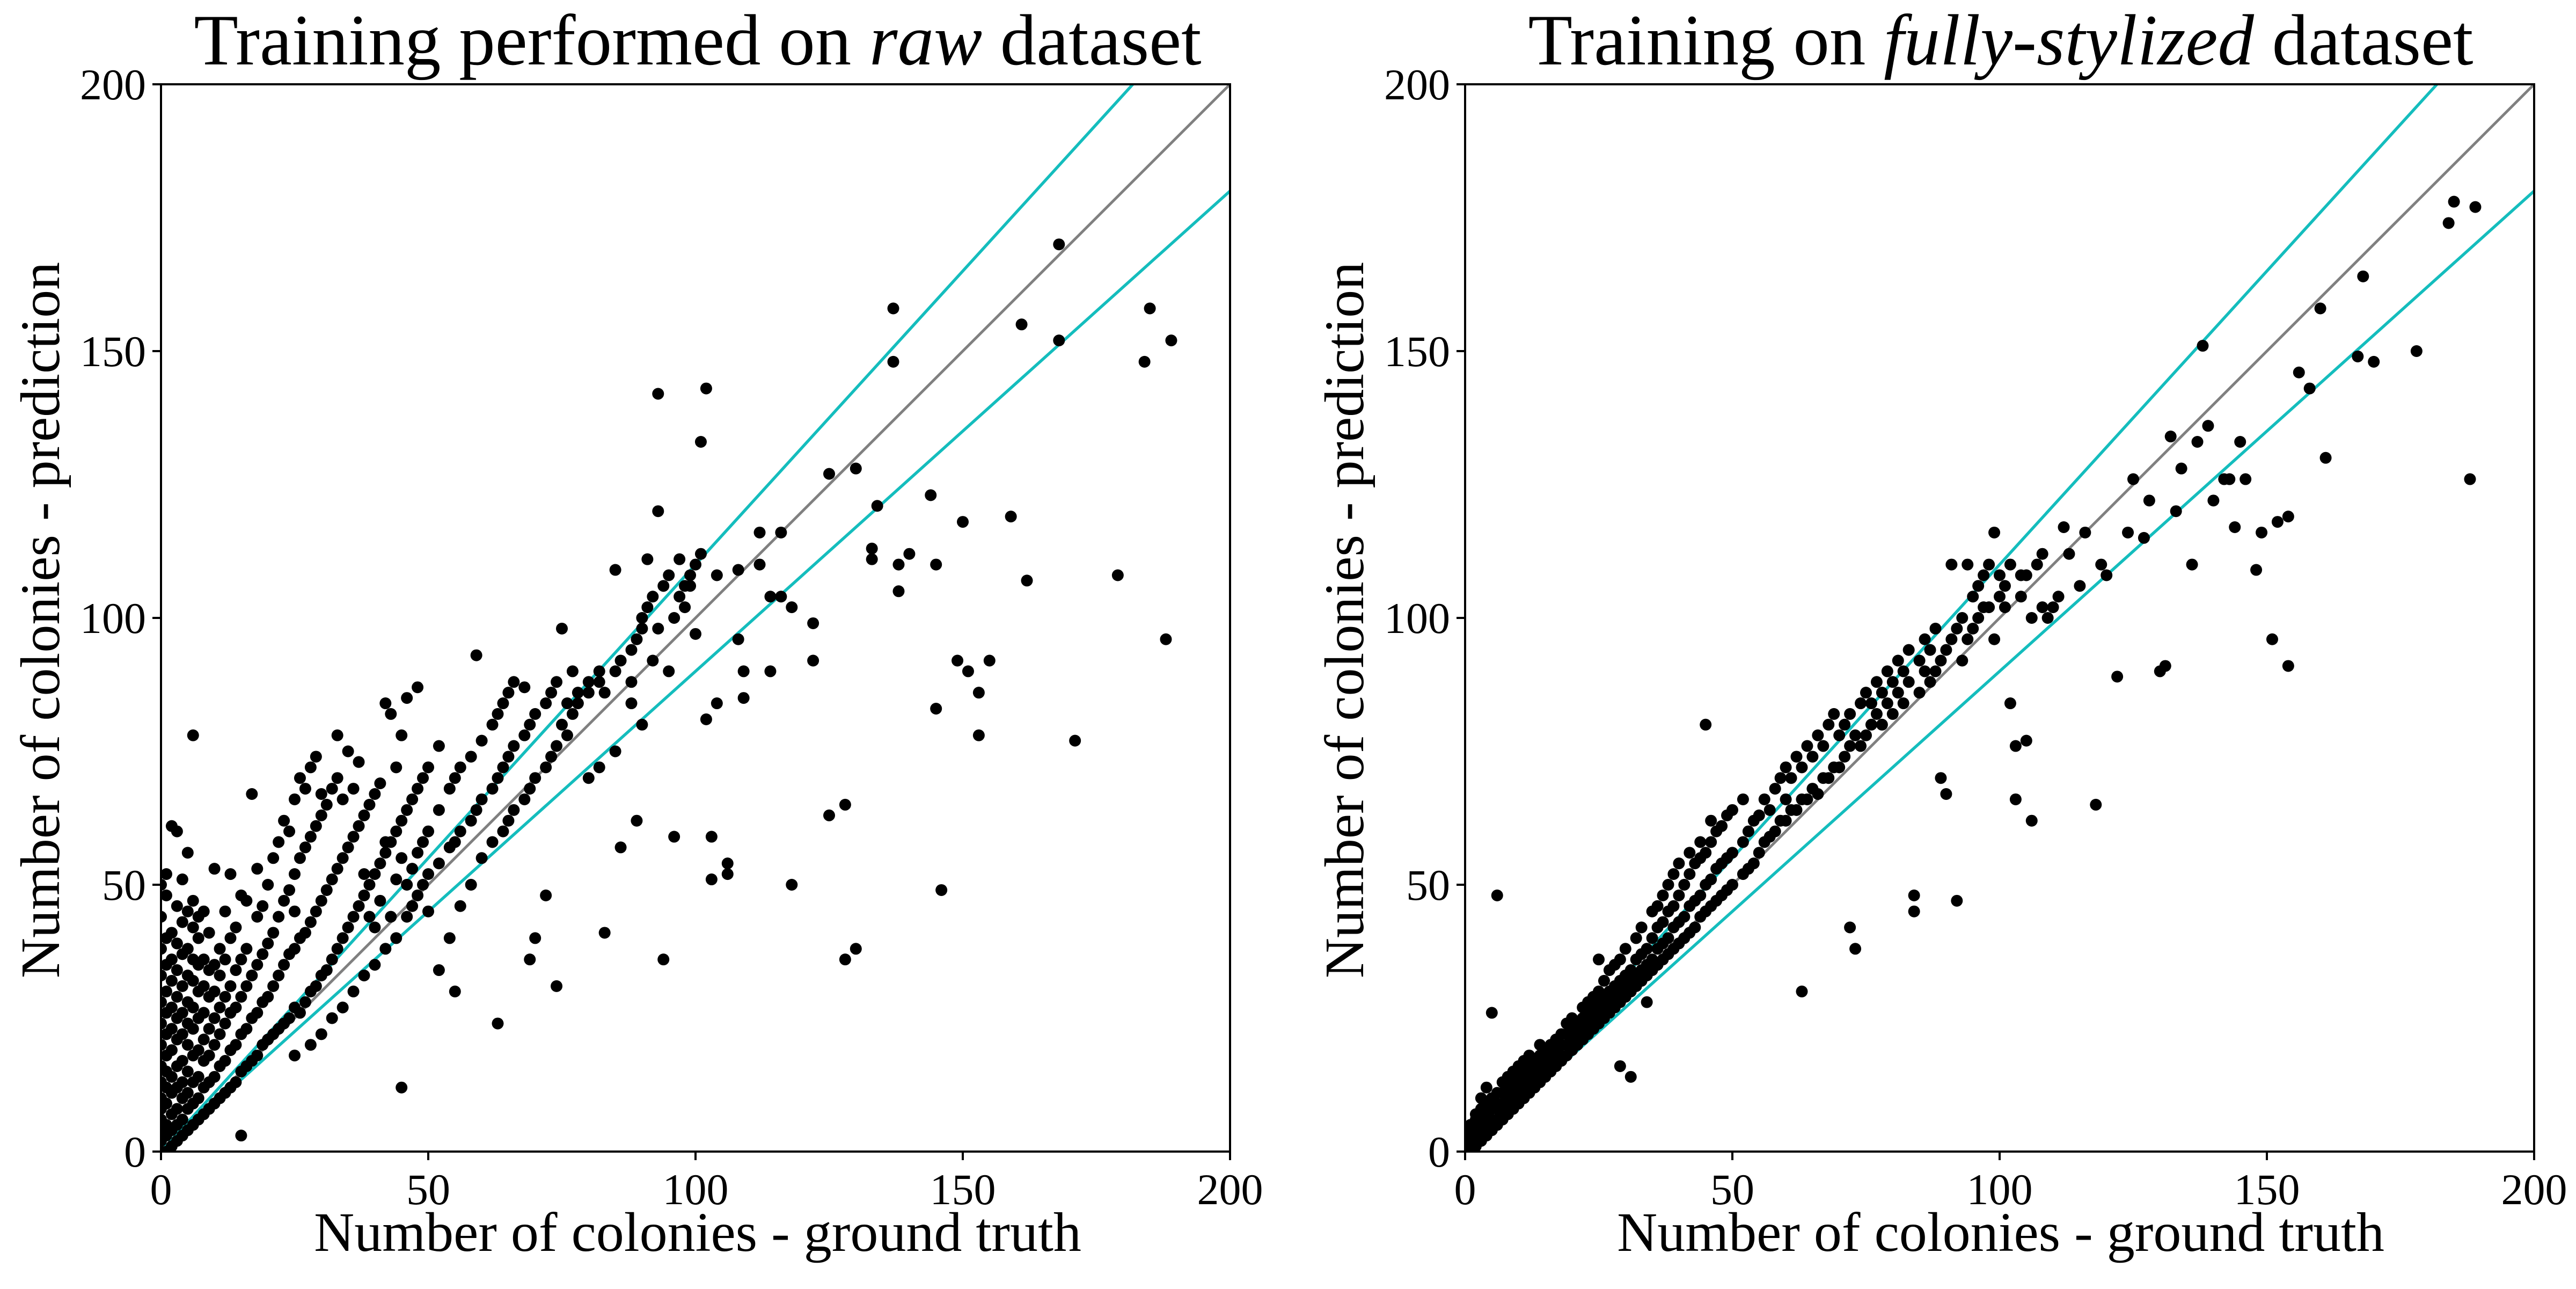  I want to click on x-tick-label: 100, so click(696, 1189).